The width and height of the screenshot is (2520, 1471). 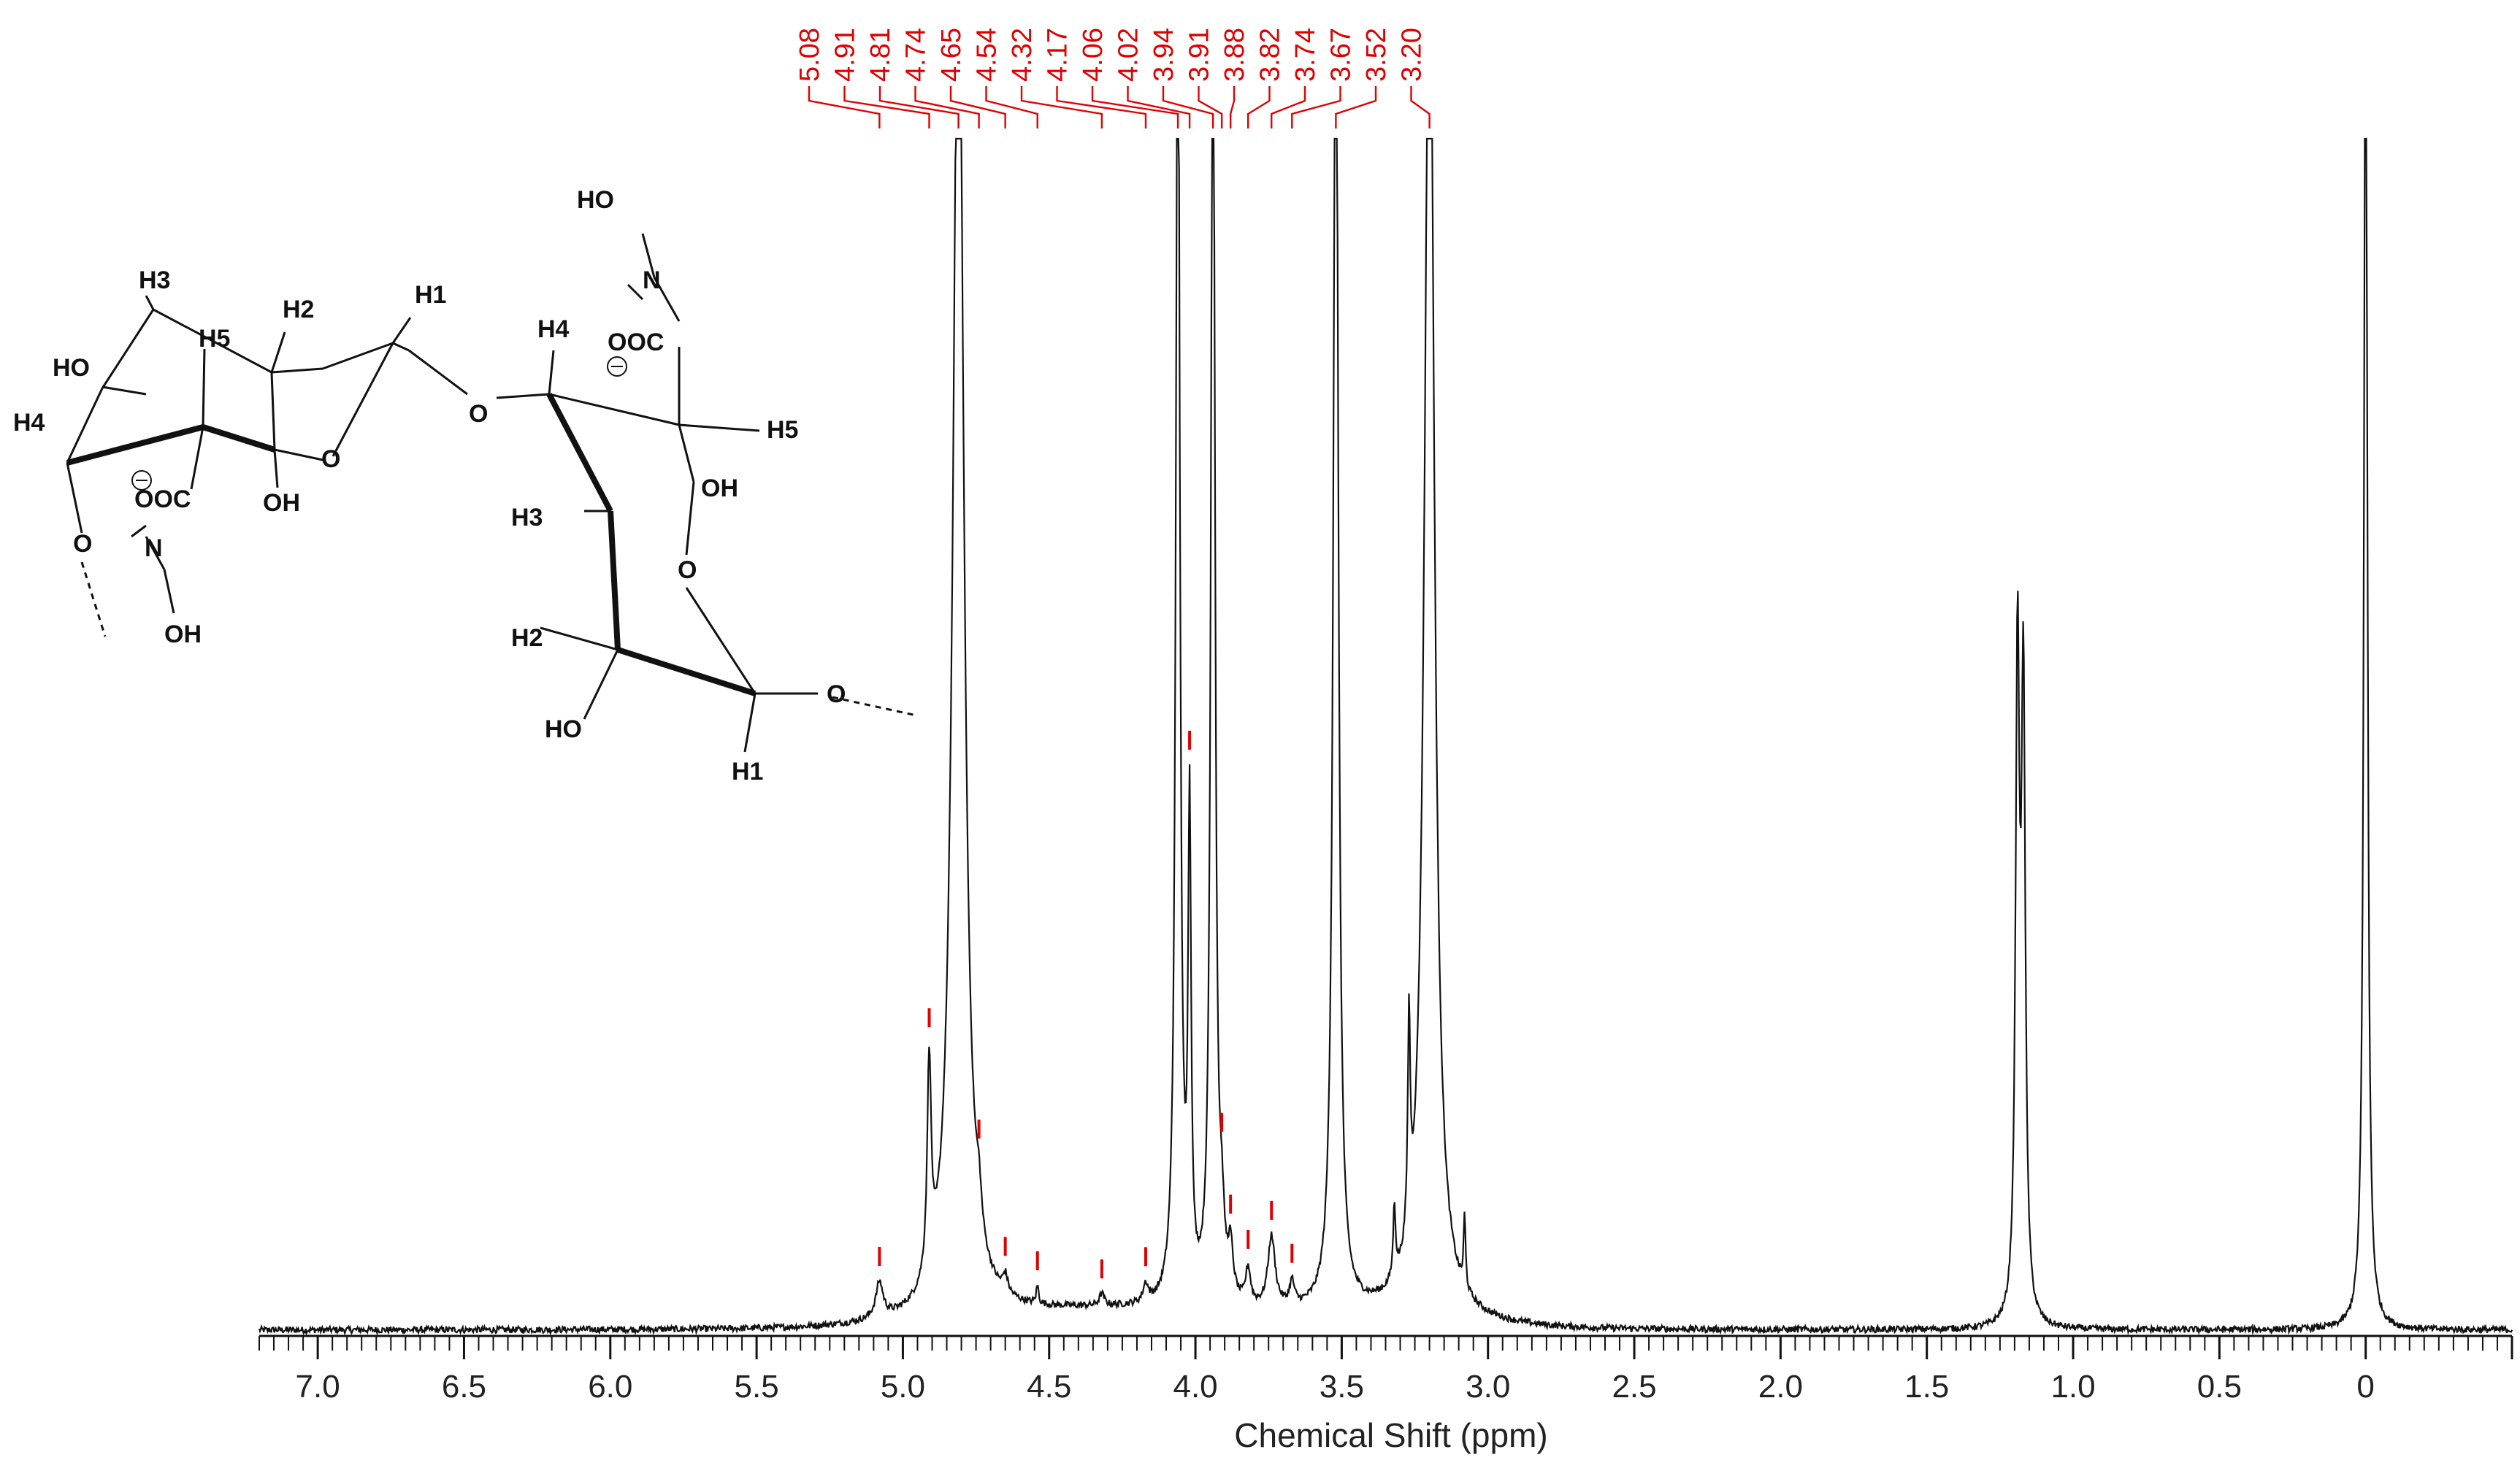 I want to click on x-tick-label: 6.5, so click(x=464, y=1387).